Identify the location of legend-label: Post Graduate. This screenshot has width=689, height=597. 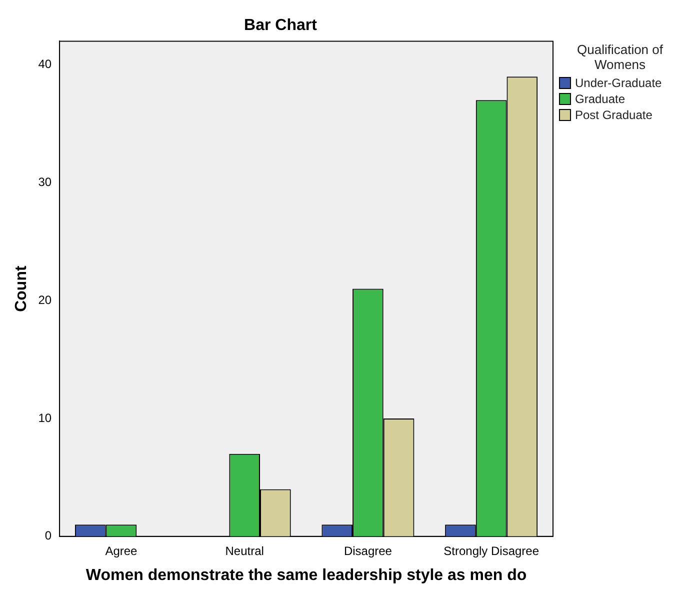
(613, 115).